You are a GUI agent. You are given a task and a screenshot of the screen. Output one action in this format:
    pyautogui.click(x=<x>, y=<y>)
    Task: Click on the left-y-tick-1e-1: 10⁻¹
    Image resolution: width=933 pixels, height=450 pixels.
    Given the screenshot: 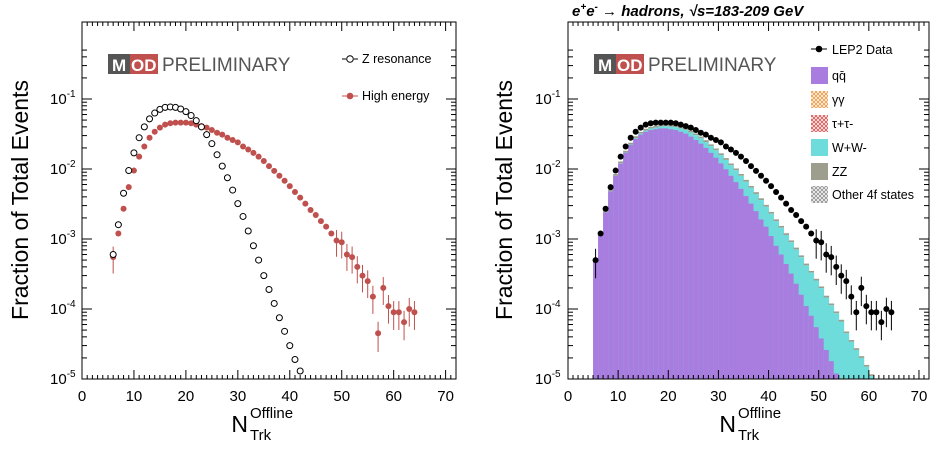 What is the action you would take?
    pyautogui.click(x=63, y=98)
    